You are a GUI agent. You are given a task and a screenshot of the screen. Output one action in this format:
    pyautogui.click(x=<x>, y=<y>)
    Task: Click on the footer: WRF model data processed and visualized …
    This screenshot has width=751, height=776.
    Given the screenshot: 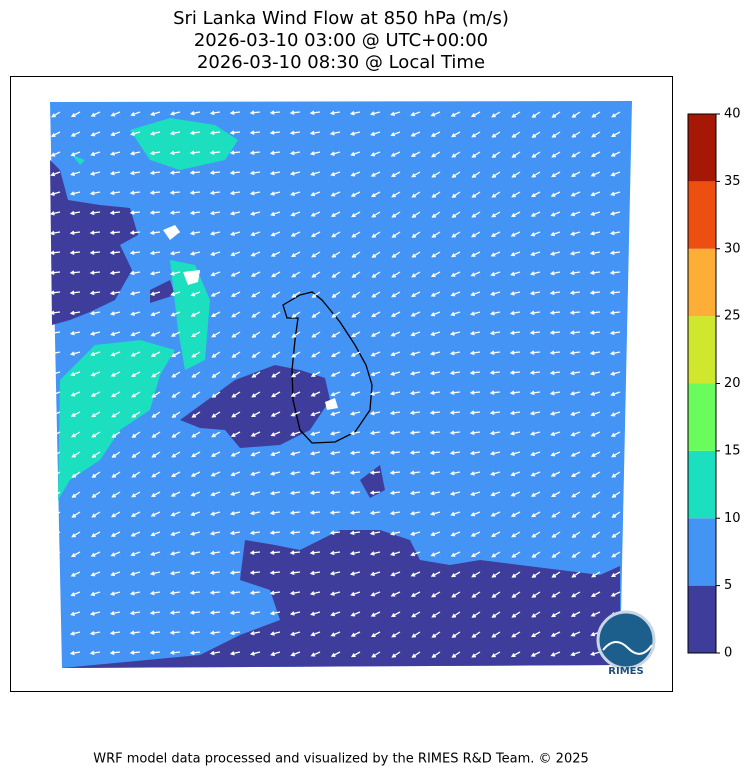 What is the action you would take?
    pyautogui.click(x=341, y=759)
    